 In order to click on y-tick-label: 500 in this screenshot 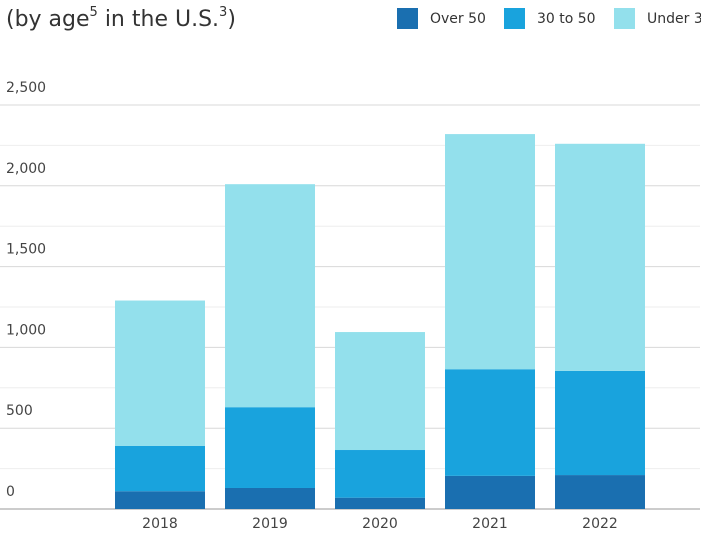, I will do `click(19, 411)`.